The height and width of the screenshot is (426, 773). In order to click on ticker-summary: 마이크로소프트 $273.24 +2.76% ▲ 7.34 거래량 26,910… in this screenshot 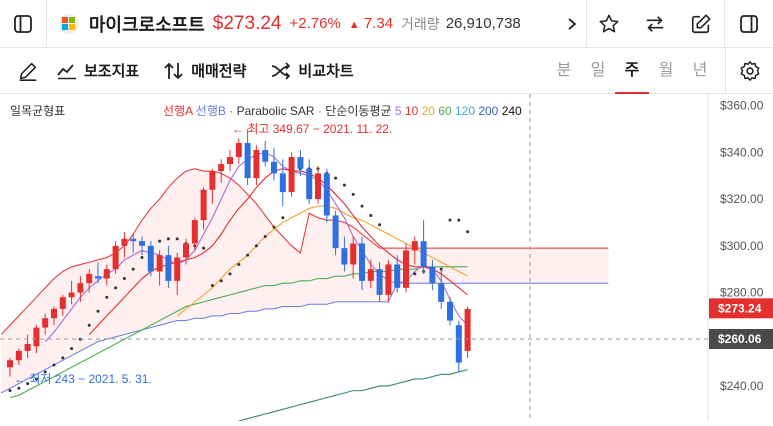, I will do `click(304, 24)`.